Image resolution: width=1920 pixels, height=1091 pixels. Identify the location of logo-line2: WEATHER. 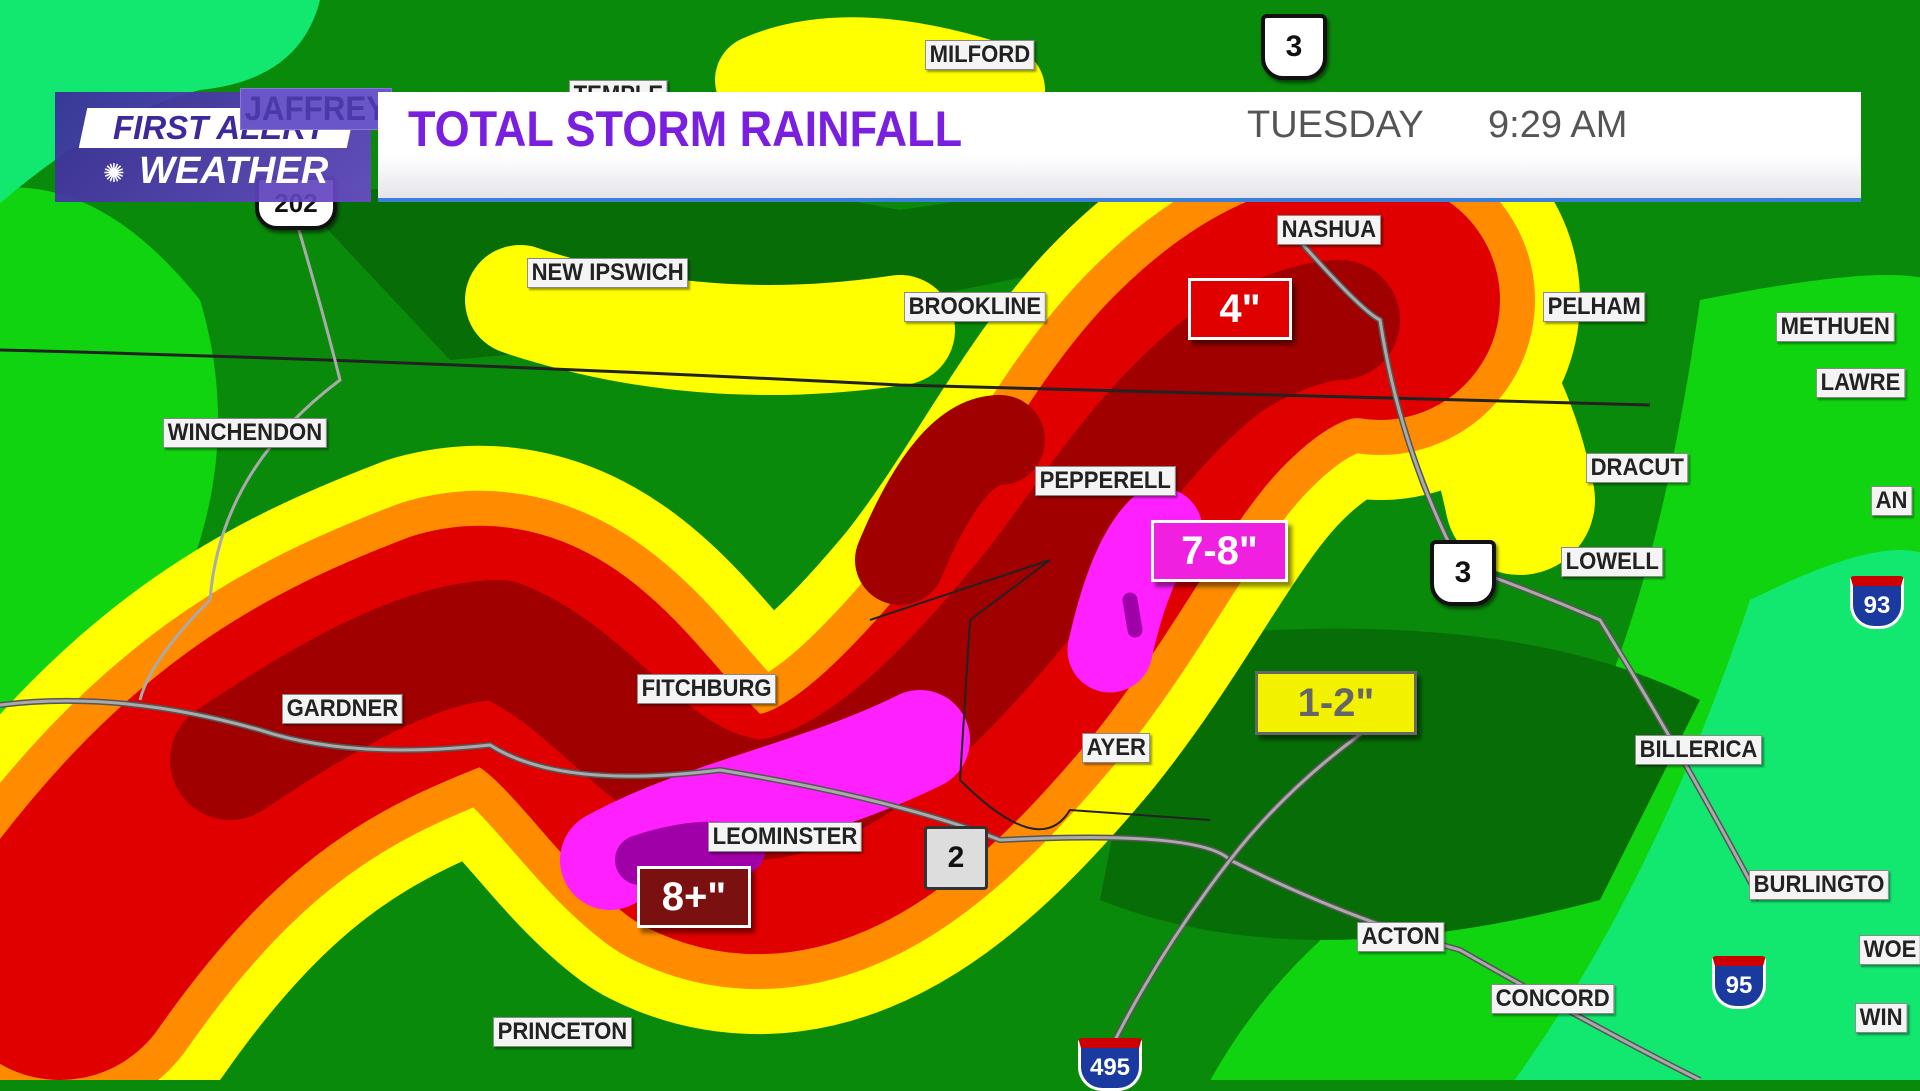
(234, 171).